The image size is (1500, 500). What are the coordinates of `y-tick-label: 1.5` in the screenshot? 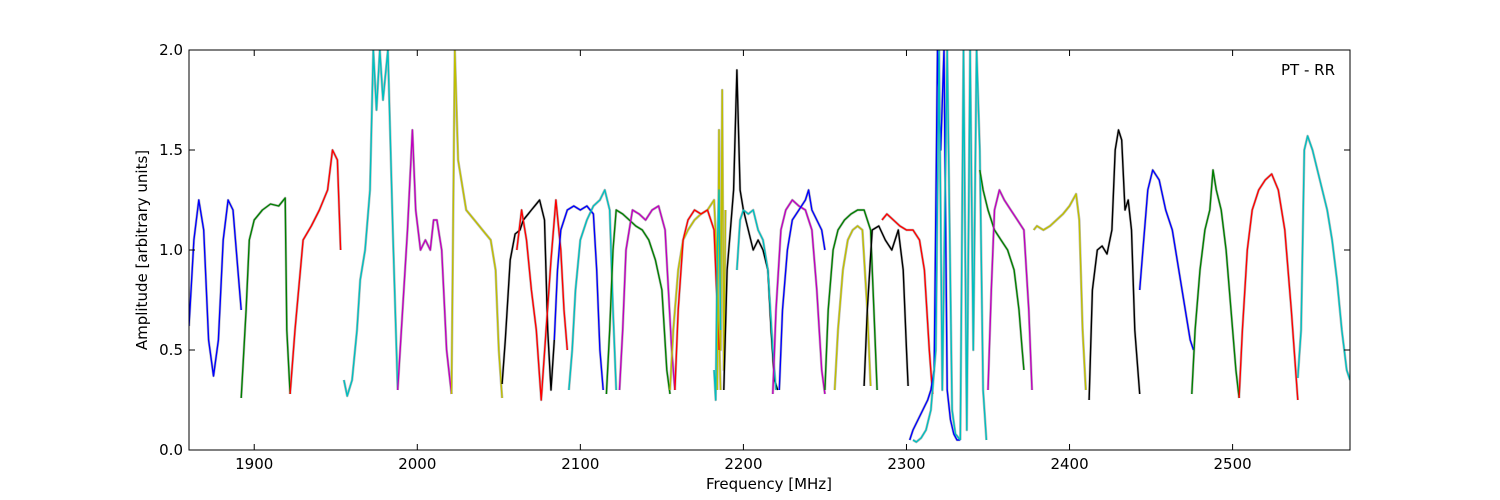 It's located at (171, 150).